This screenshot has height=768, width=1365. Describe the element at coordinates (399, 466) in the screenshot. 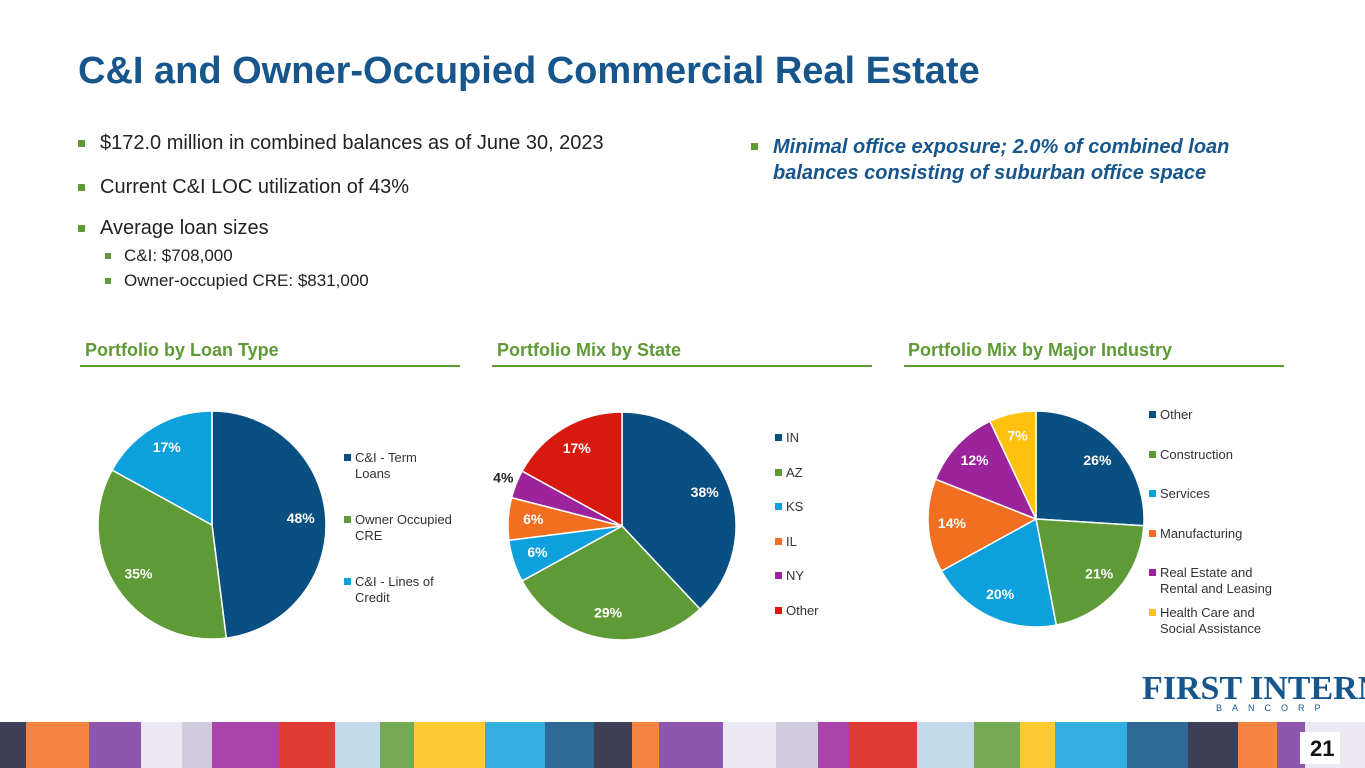

I see `legend-entry: C&I - Term Loans` at that location.